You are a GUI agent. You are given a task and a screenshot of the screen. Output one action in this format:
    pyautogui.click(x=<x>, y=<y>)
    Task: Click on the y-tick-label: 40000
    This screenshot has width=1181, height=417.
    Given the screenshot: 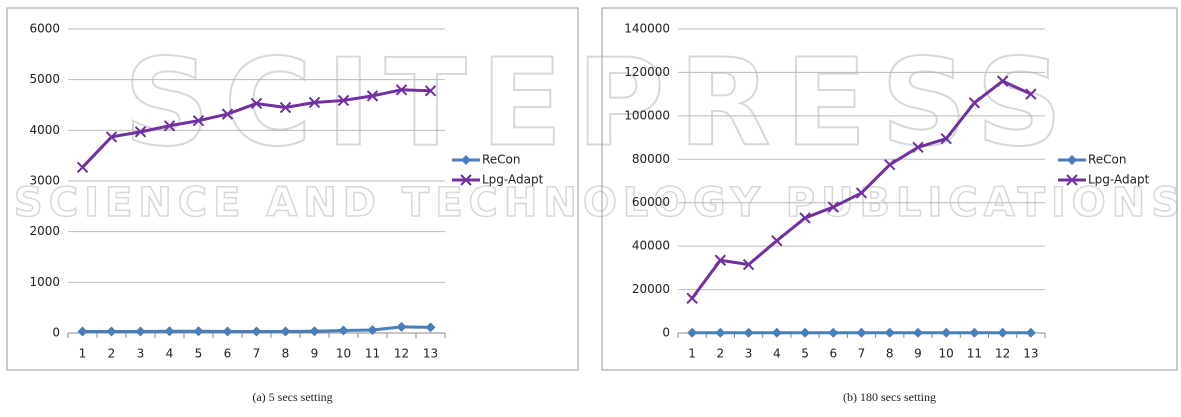 What is the action you would take?
    pyautogui.click(x=651, y=246)
    